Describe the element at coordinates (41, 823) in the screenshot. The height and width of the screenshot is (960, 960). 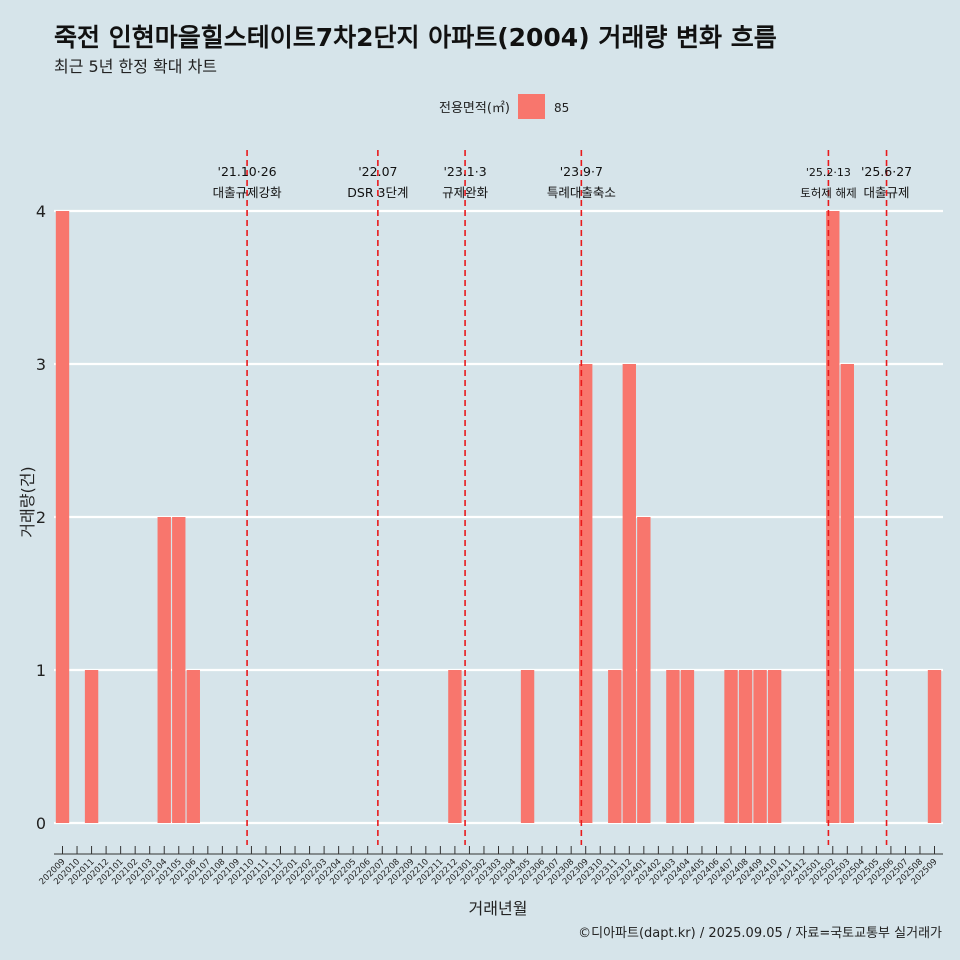
I see `y-tick-label: 0` at that location.